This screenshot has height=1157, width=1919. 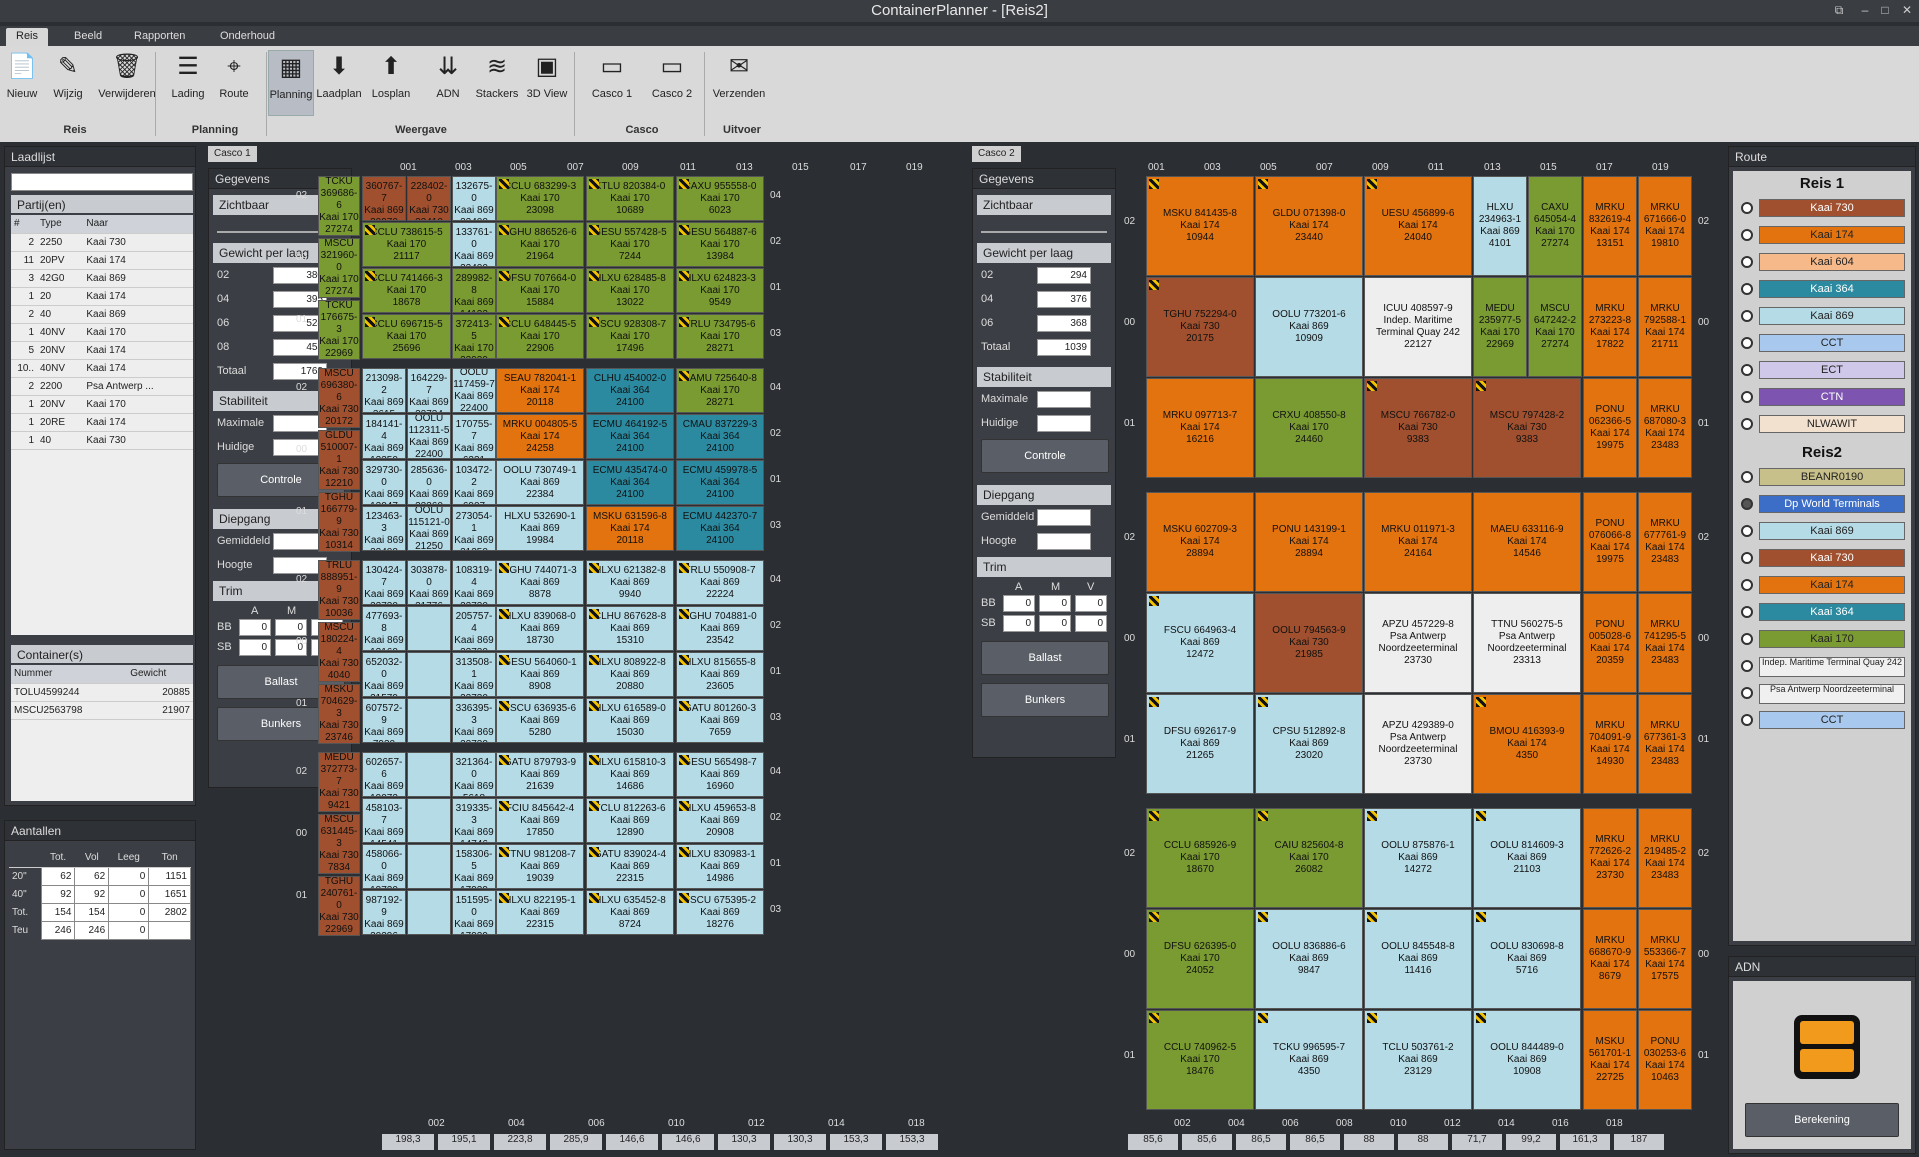 What do you see at coordinates (1665, 327) in the screenshot?
I see `container-slot: MRKU 792588-1 Kaai 174 21711` at bounding box center [1665, 327].